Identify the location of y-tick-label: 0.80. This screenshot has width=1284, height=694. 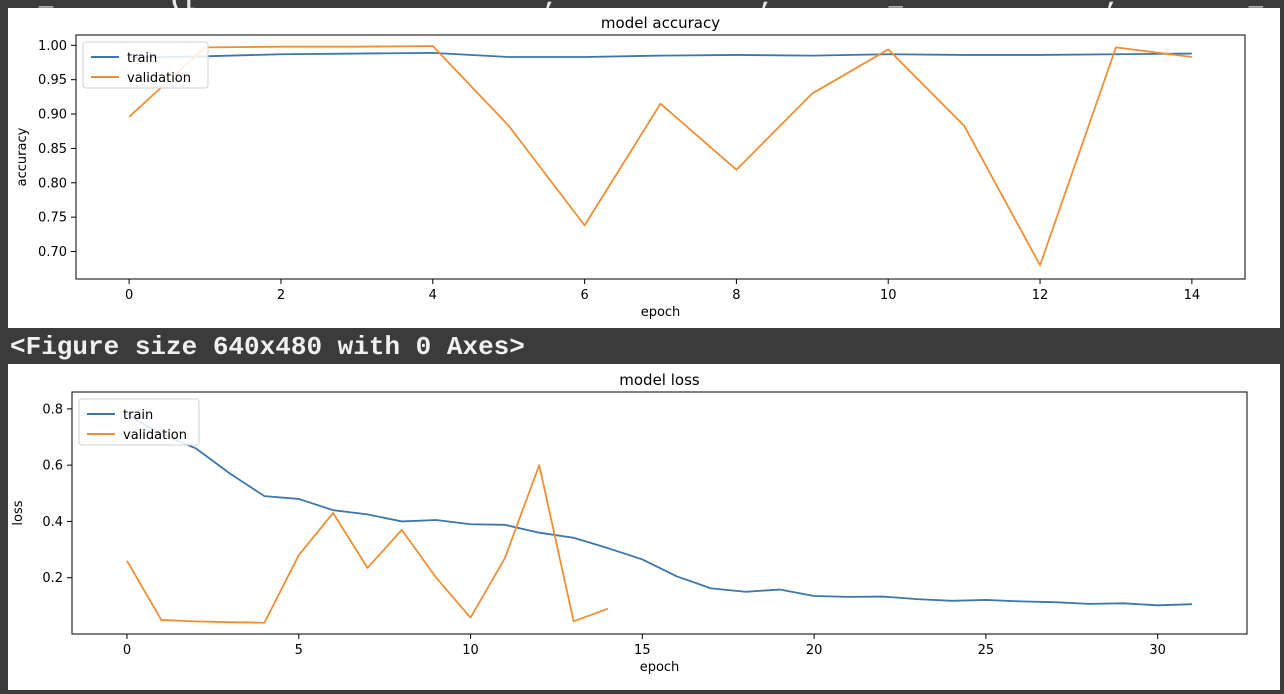
(52, 183).